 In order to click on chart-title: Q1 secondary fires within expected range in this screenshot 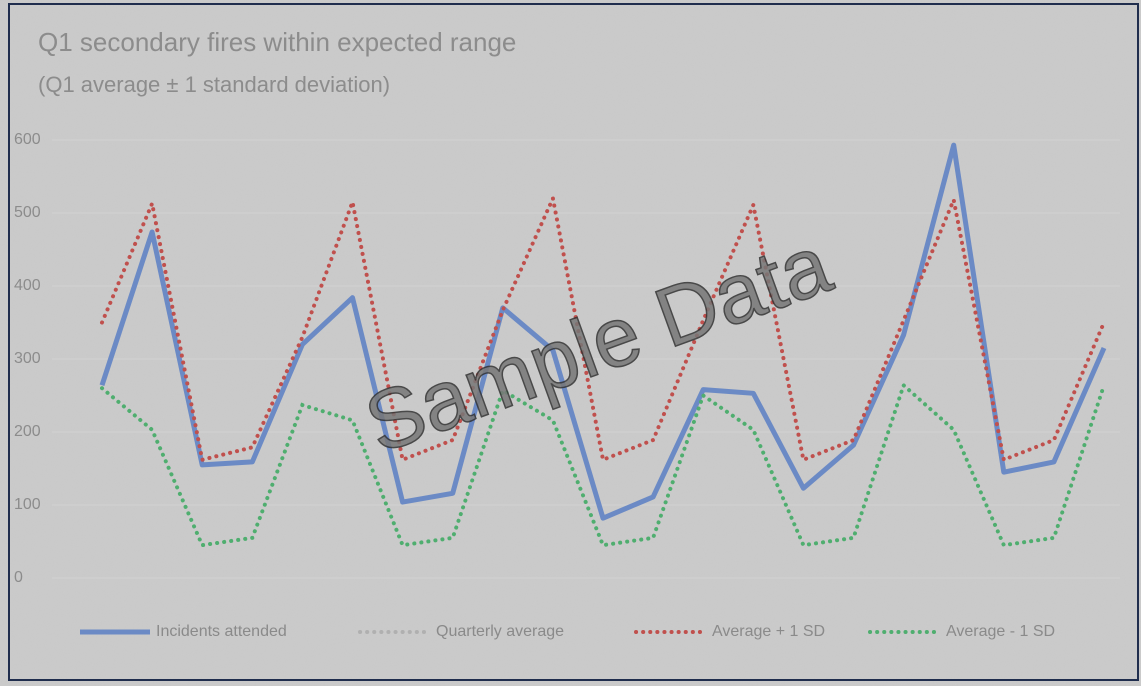, I will do `click(277, 42)`.